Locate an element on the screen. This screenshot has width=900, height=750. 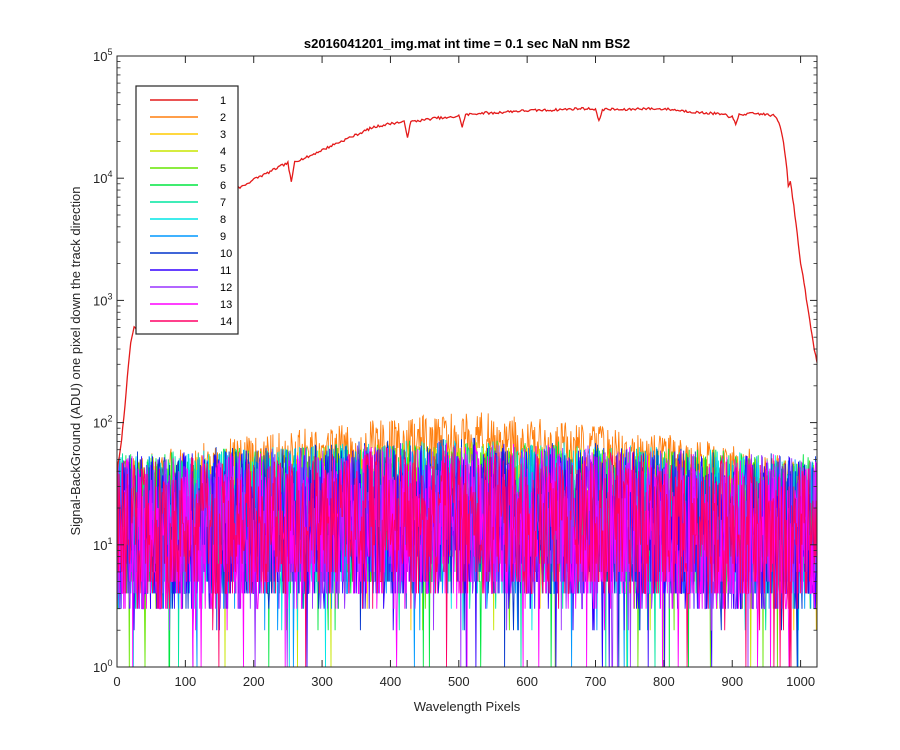
y-tick-exponent: 0 is located at coordinates (109, 663).